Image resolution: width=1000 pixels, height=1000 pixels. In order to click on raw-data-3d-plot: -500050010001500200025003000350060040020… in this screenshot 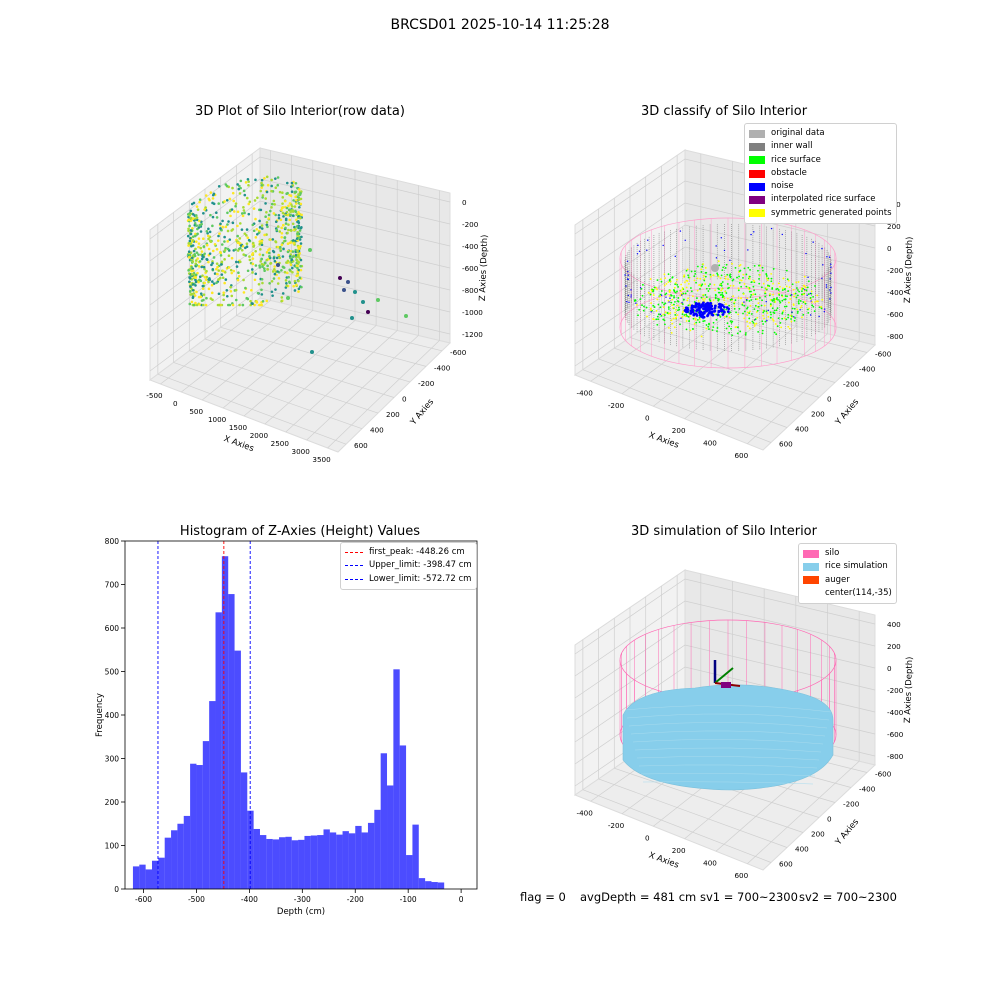, I will do `click(318, 305)`.